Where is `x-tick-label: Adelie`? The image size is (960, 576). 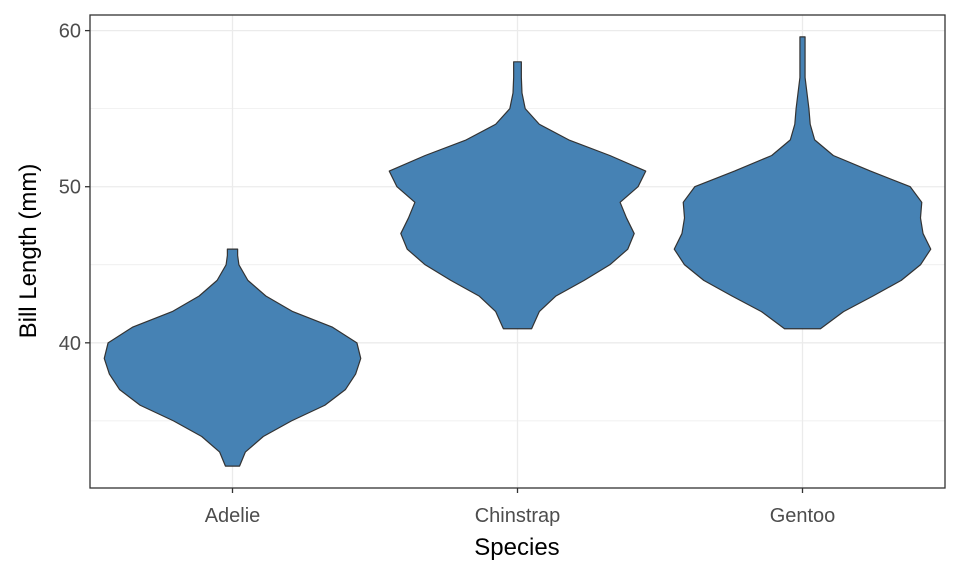
x-tick-label: Adelie is located at coordinates (233, 516).